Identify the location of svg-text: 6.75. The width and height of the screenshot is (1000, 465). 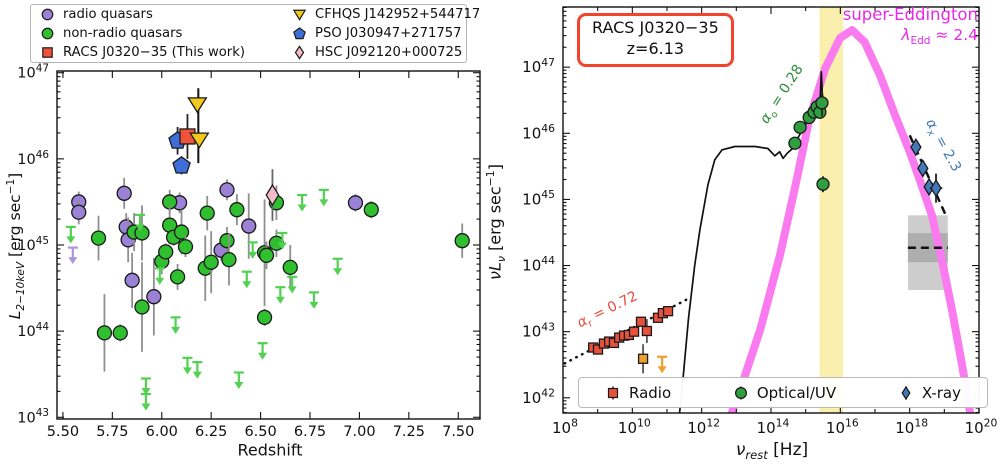
(310, 432).